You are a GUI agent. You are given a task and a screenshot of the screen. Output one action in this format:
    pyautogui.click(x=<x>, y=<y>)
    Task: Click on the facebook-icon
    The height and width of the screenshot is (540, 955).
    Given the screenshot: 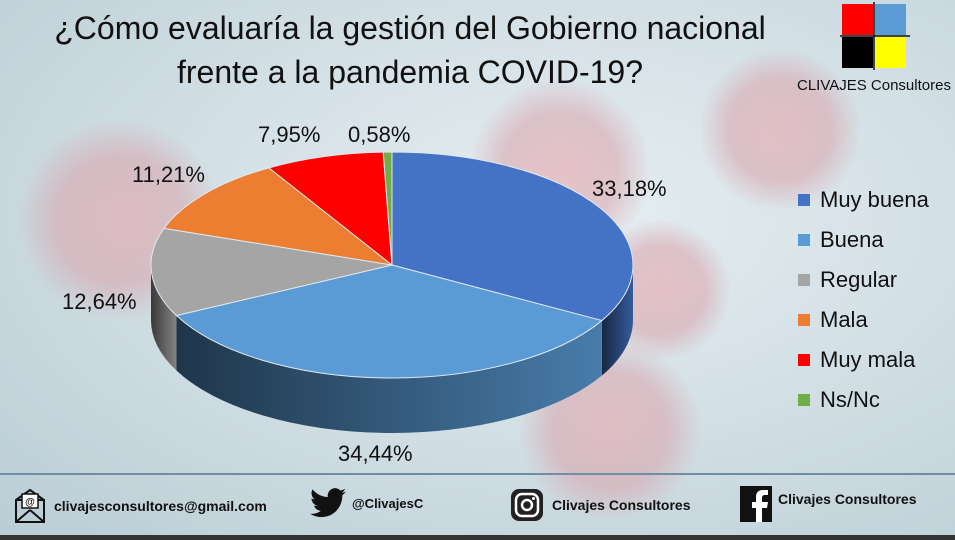 What is the action you would take?
    pyautogui.click(x=756, y=504)
    